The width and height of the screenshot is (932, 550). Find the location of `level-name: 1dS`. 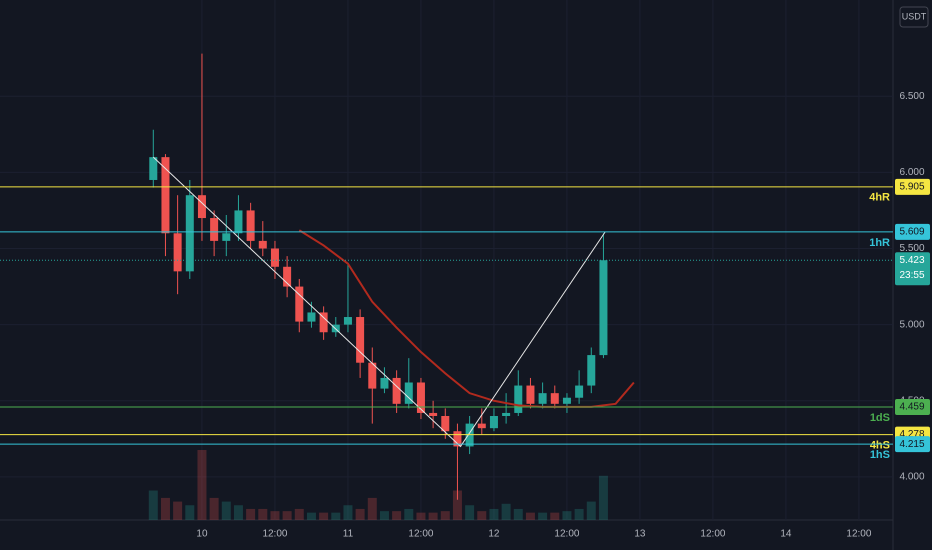

level-name: 1dS is located at coordinates (880, 418).